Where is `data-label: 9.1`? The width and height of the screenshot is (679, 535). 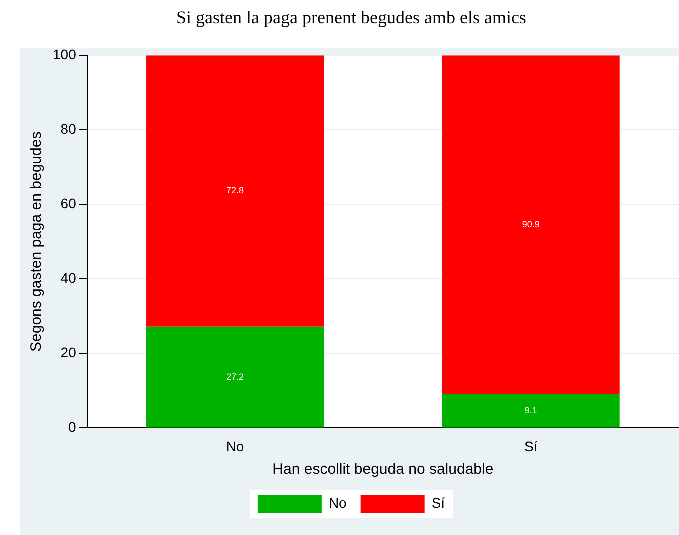 data-label: 9.1 is located at coordinates (531, 410).